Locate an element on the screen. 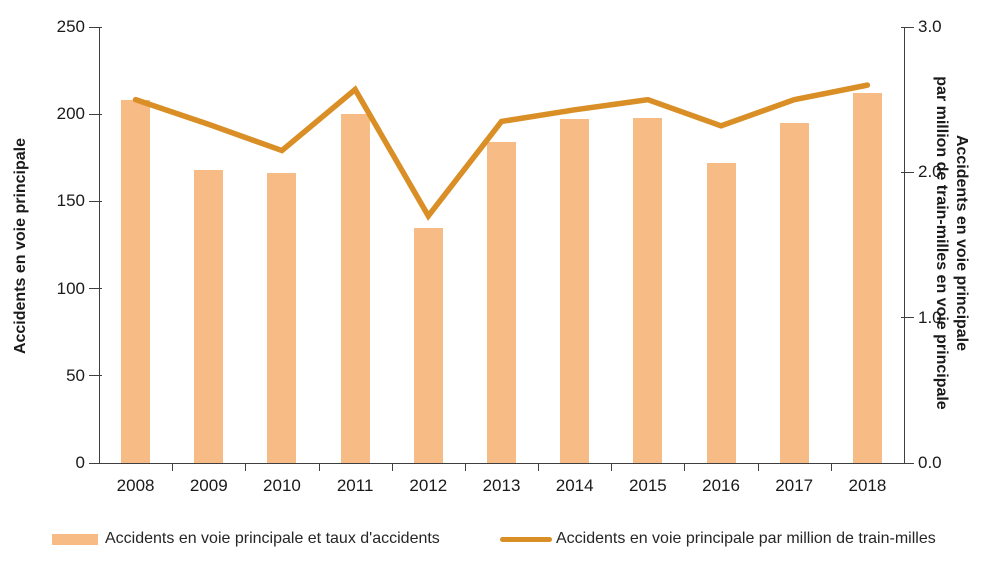  x-axis-label: 2018 is located at coordinates (867, 485).